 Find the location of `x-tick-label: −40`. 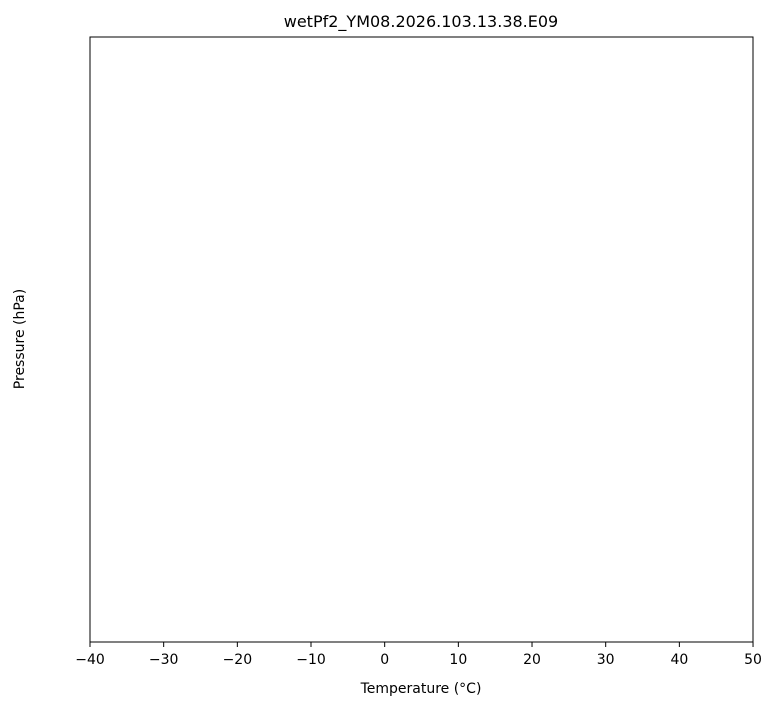

x-tick-label: −40 is located at coordinates (90, 660).